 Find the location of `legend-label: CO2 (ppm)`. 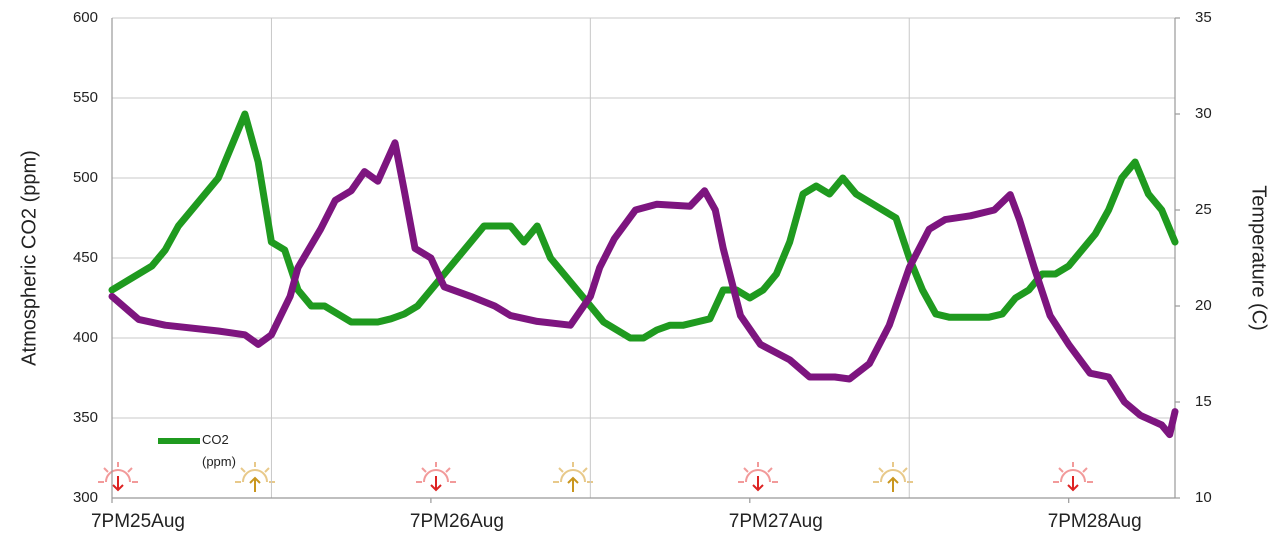

legend-label: CO2 (ppm) is located at coordinates (219, 450).